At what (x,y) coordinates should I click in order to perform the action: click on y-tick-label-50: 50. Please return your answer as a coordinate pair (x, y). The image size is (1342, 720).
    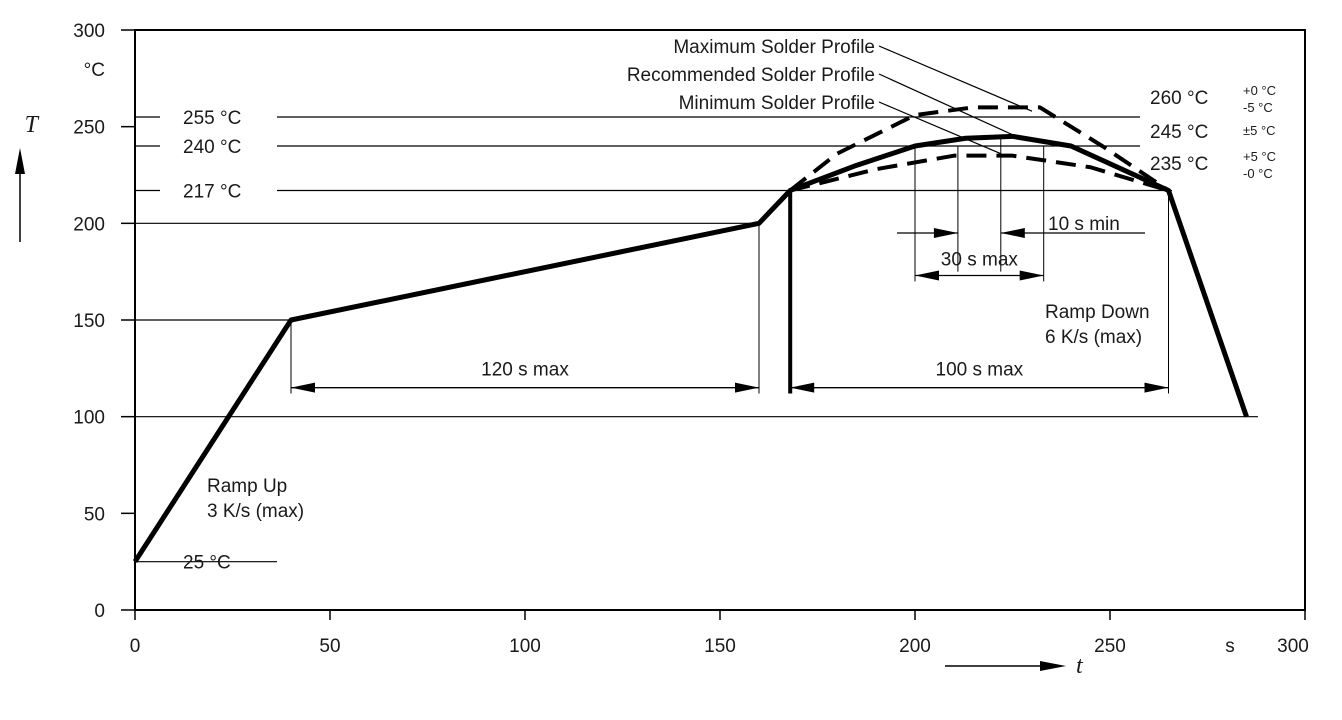
    Looking at the image, I should click on (94, 514).